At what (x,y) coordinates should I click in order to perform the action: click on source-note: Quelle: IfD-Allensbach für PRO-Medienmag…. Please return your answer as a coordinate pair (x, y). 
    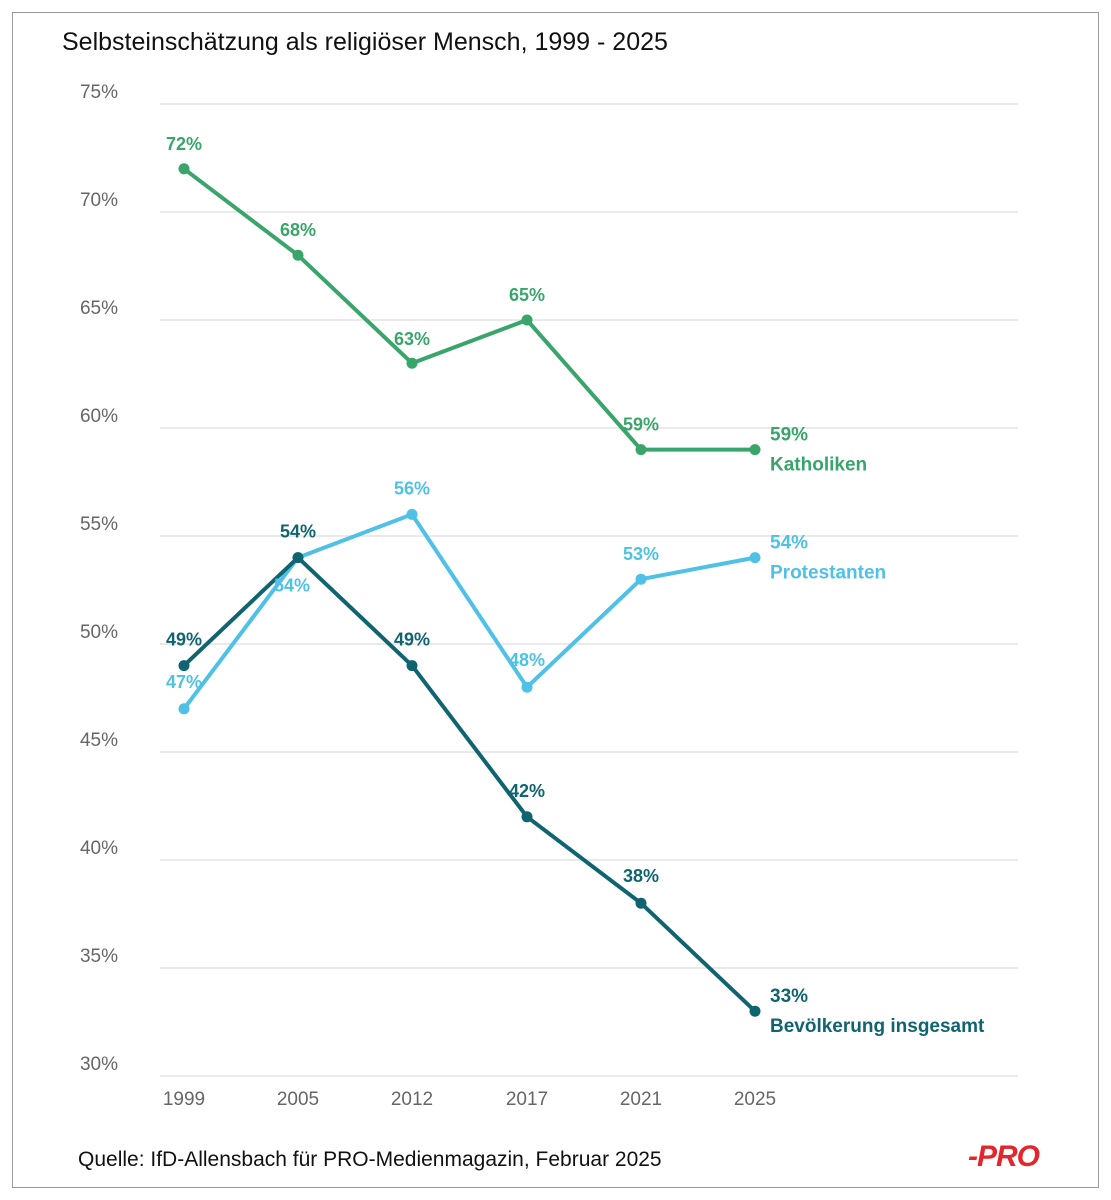
    Looking at the image, I should click on (370, 1159).